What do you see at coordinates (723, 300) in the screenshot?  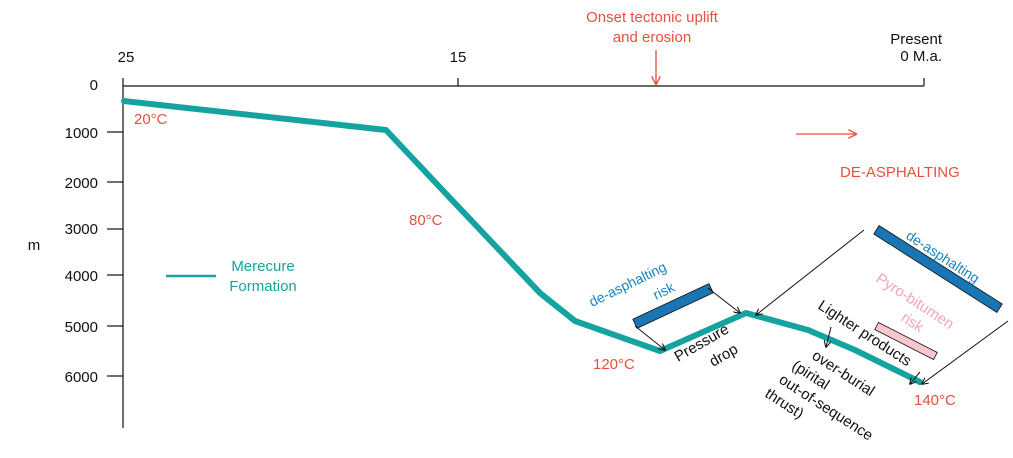 I see `risk-arrow-right` at bounding box center [723, 300].